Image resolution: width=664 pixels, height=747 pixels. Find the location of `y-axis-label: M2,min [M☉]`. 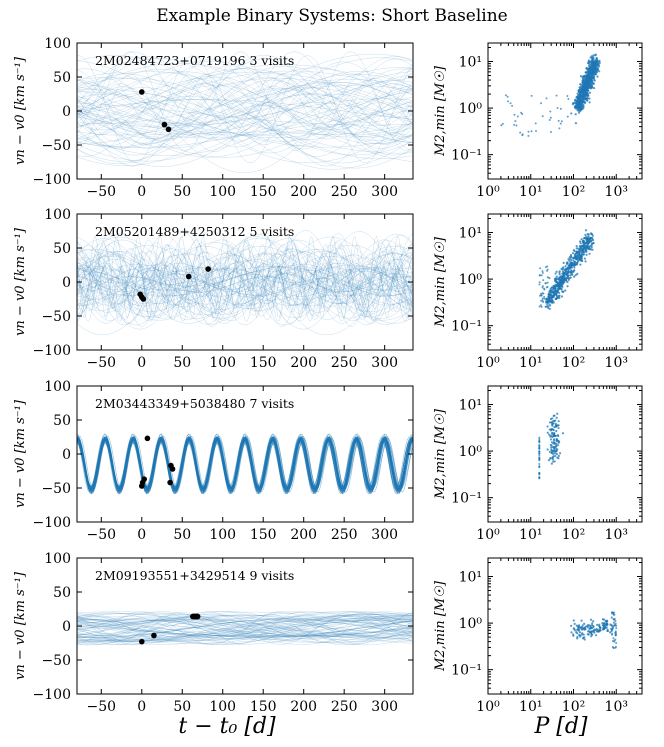

y-axis-label: M2,min [M☉] is located at coordinates (440, 454).